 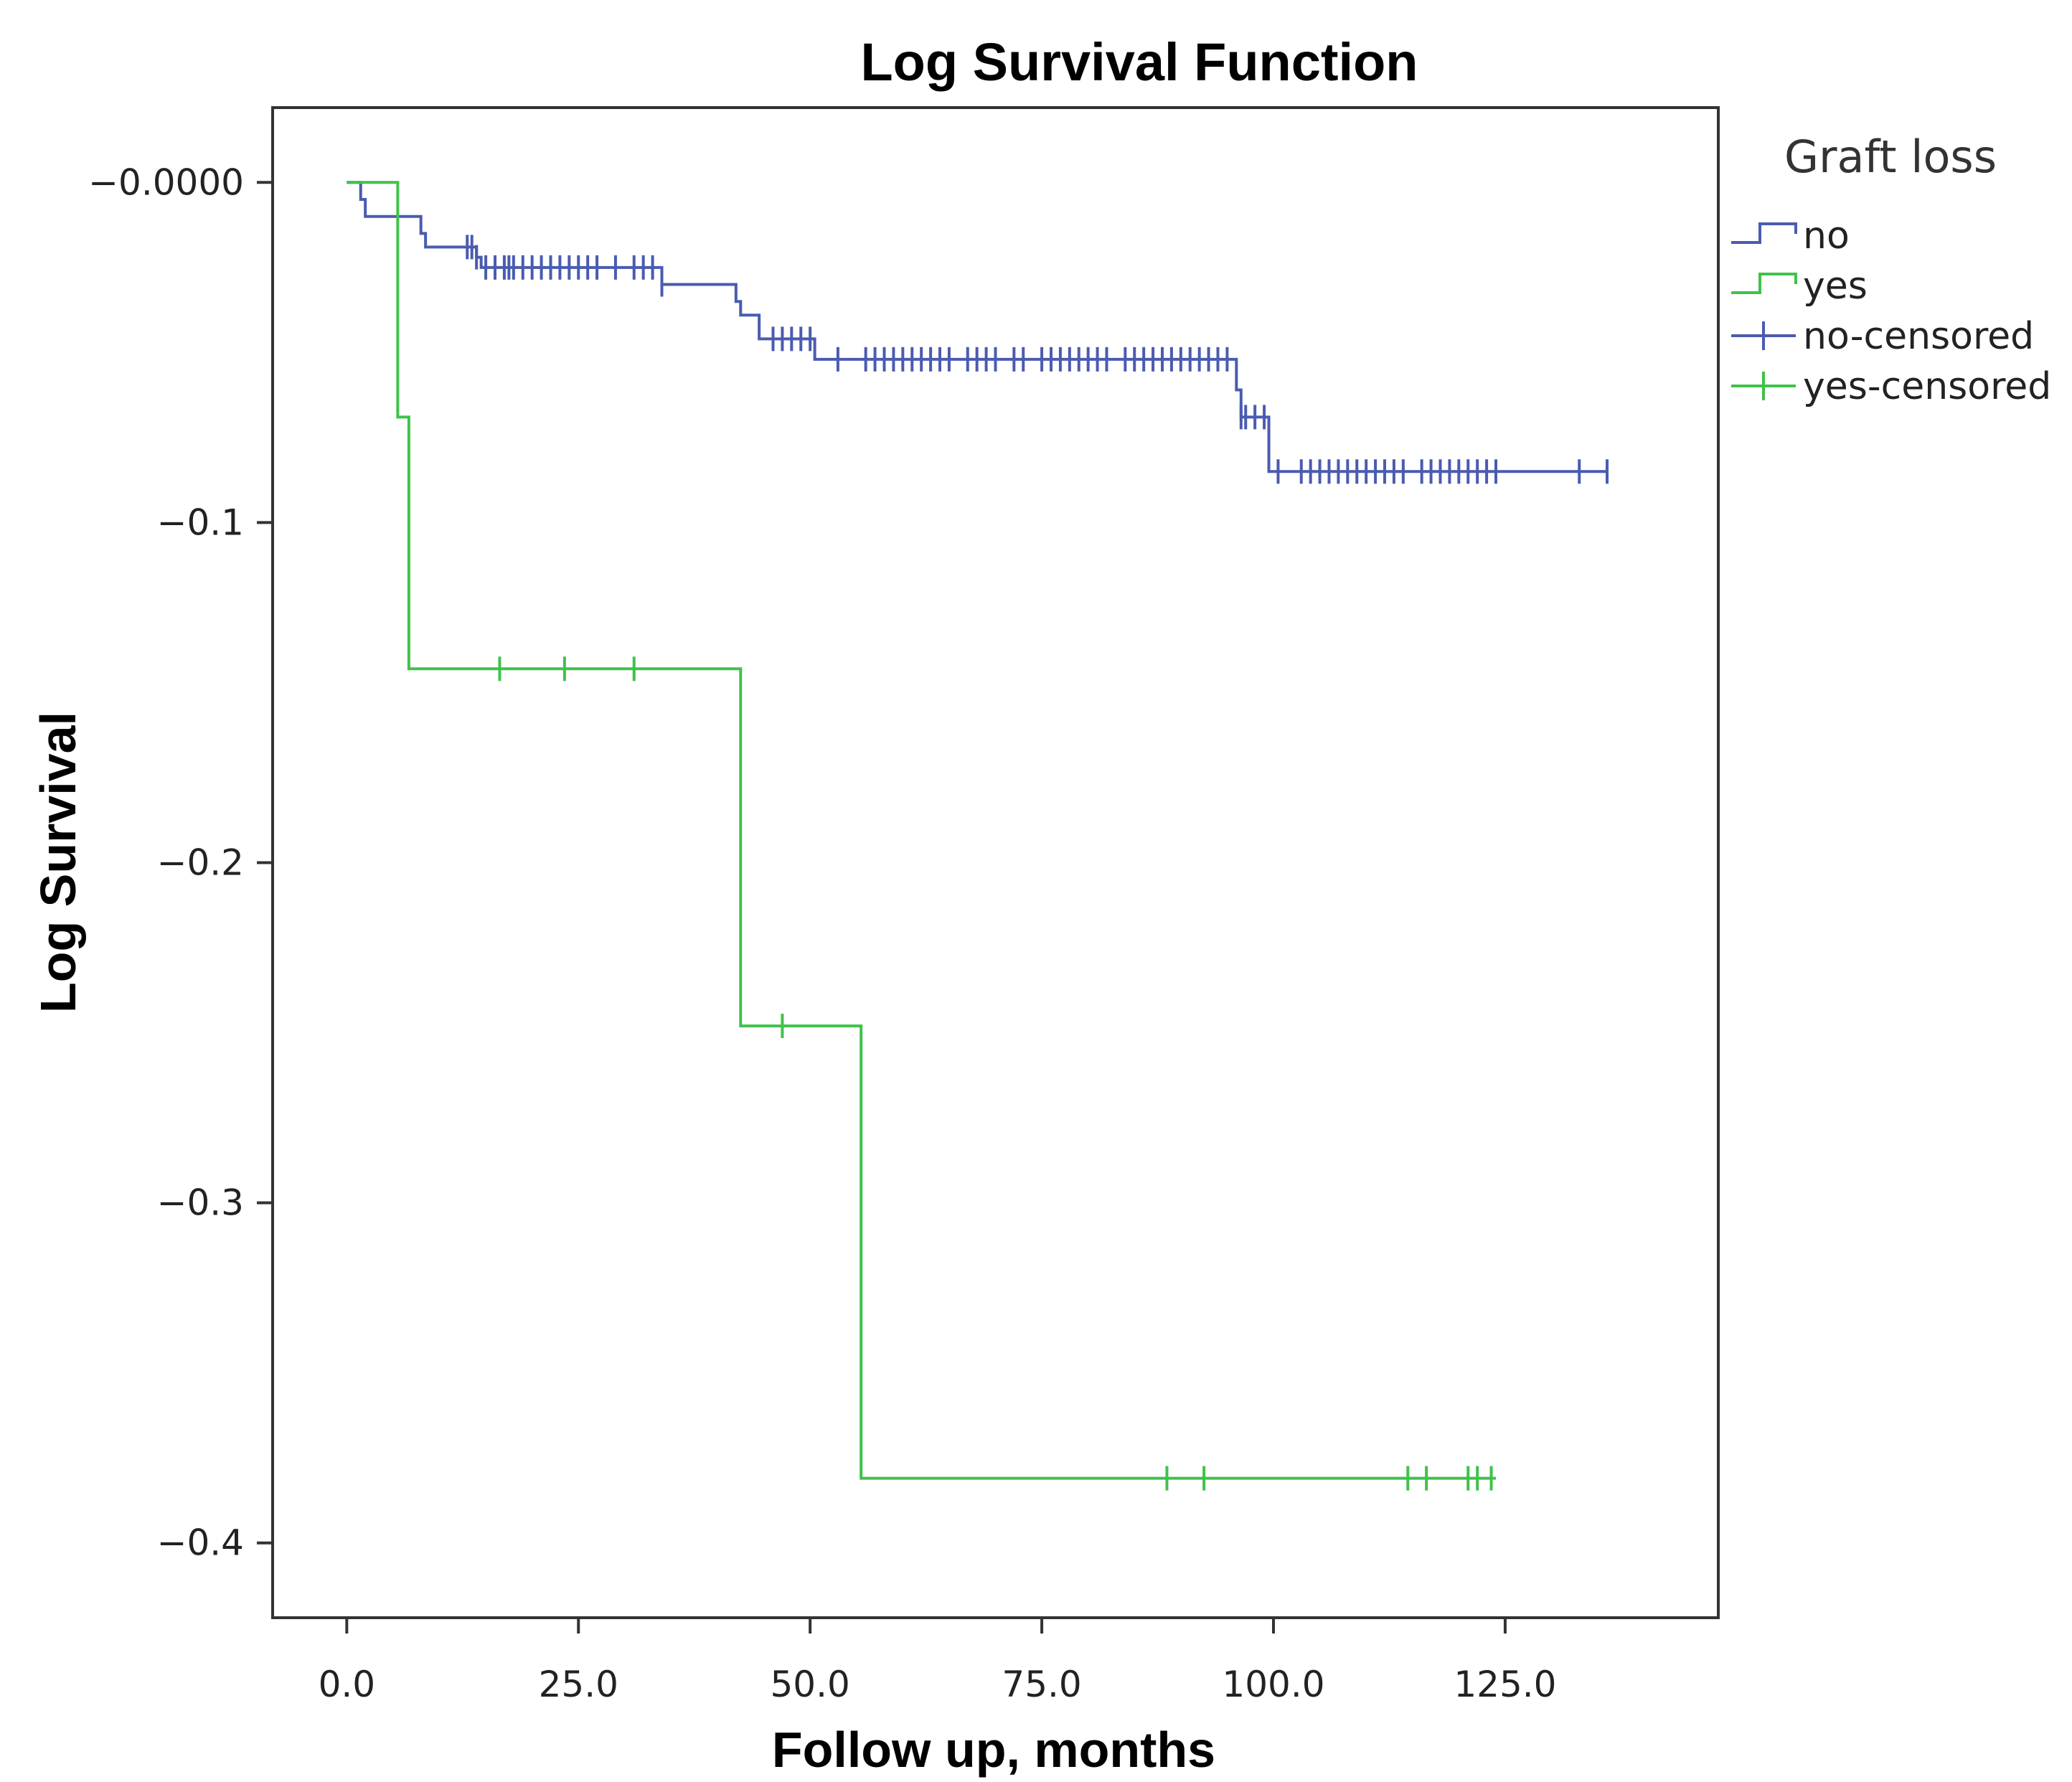 What do you see at coordinates (938, 1661) in the screenshot?
I see `x-axis: 0.0 25.0 50.0 75.0 100.0 125.0` at bounding box center [938, 1661].